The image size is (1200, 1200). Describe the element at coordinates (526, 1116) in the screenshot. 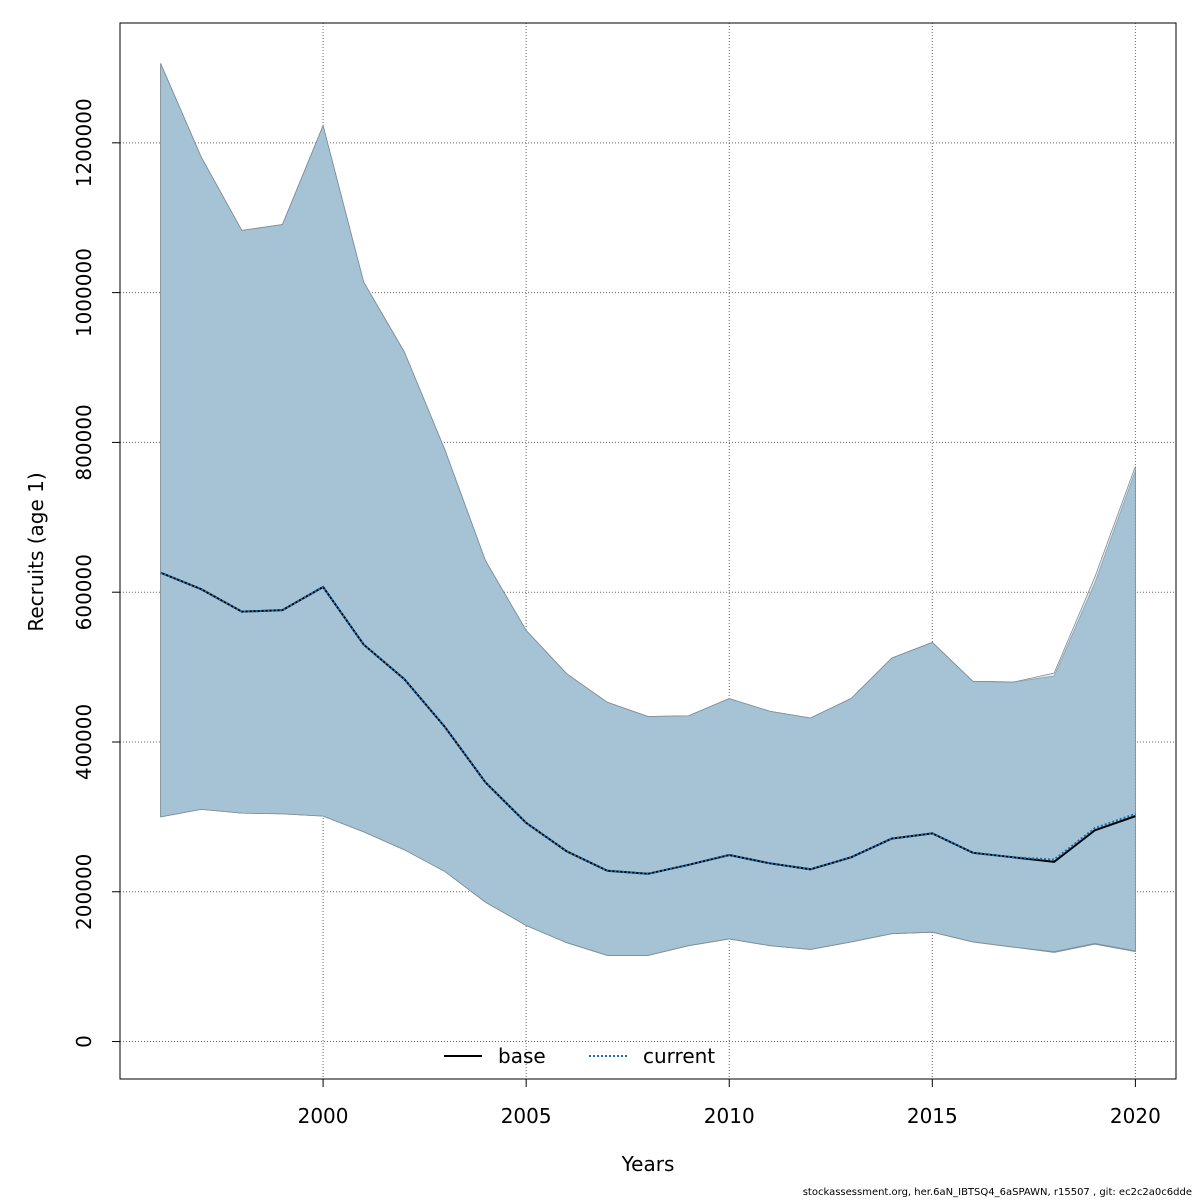

I see `x-tick-label: 2005` at that location.